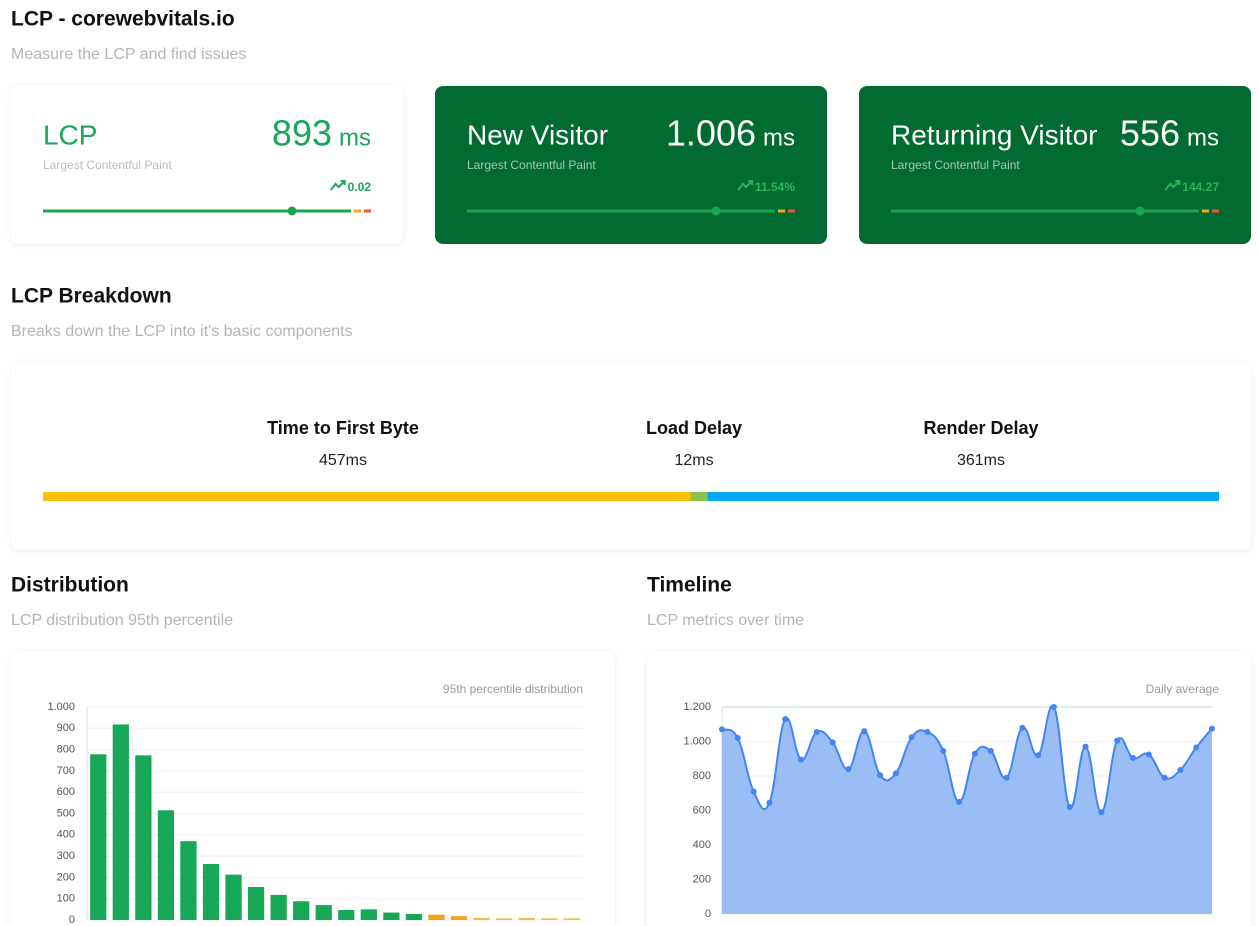 The width and height of the screenshot is (1259, 926). Describe the element at coordinates (694, 428) in the screenshot. I see `breakdown-label: Load Delay` at that location.